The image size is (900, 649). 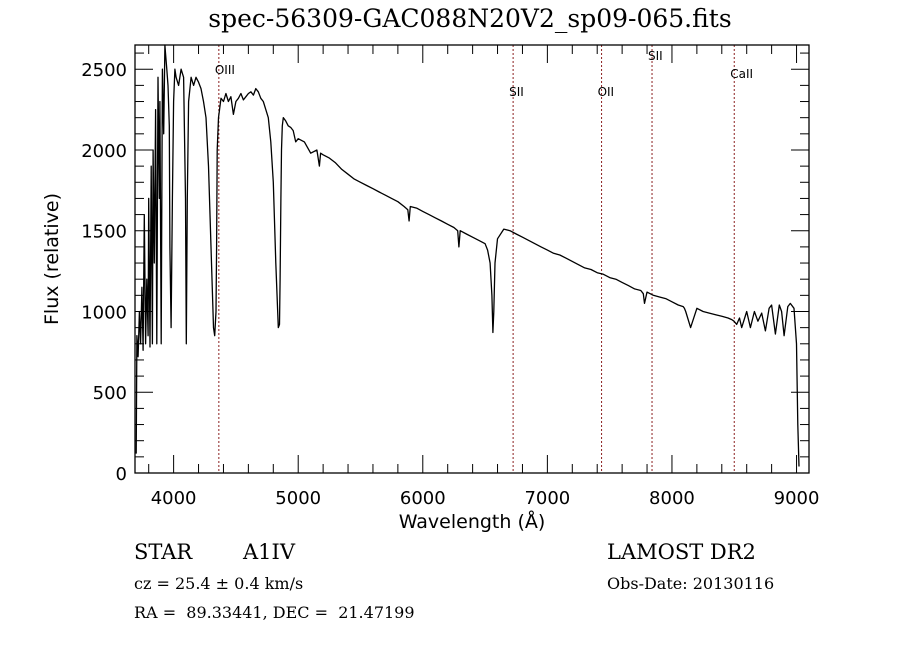 I want to click on x-tick-label: 5000, so click(x=298, y=498).